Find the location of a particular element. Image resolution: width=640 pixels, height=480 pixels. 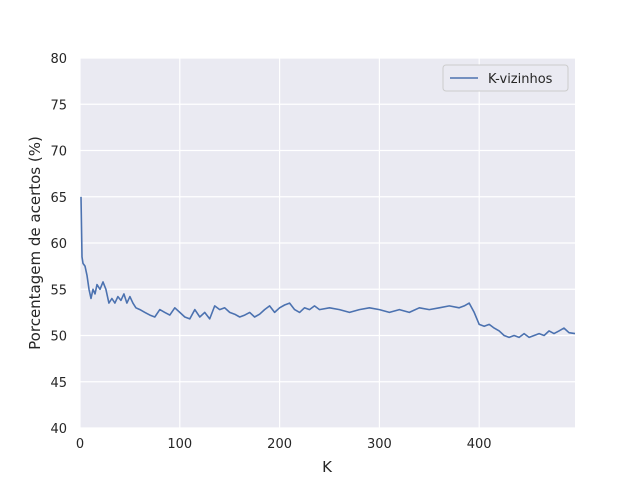

y-tick-labels: 40 45 50 55 60 65 70 75 80 is located at coordinates (58, 244).